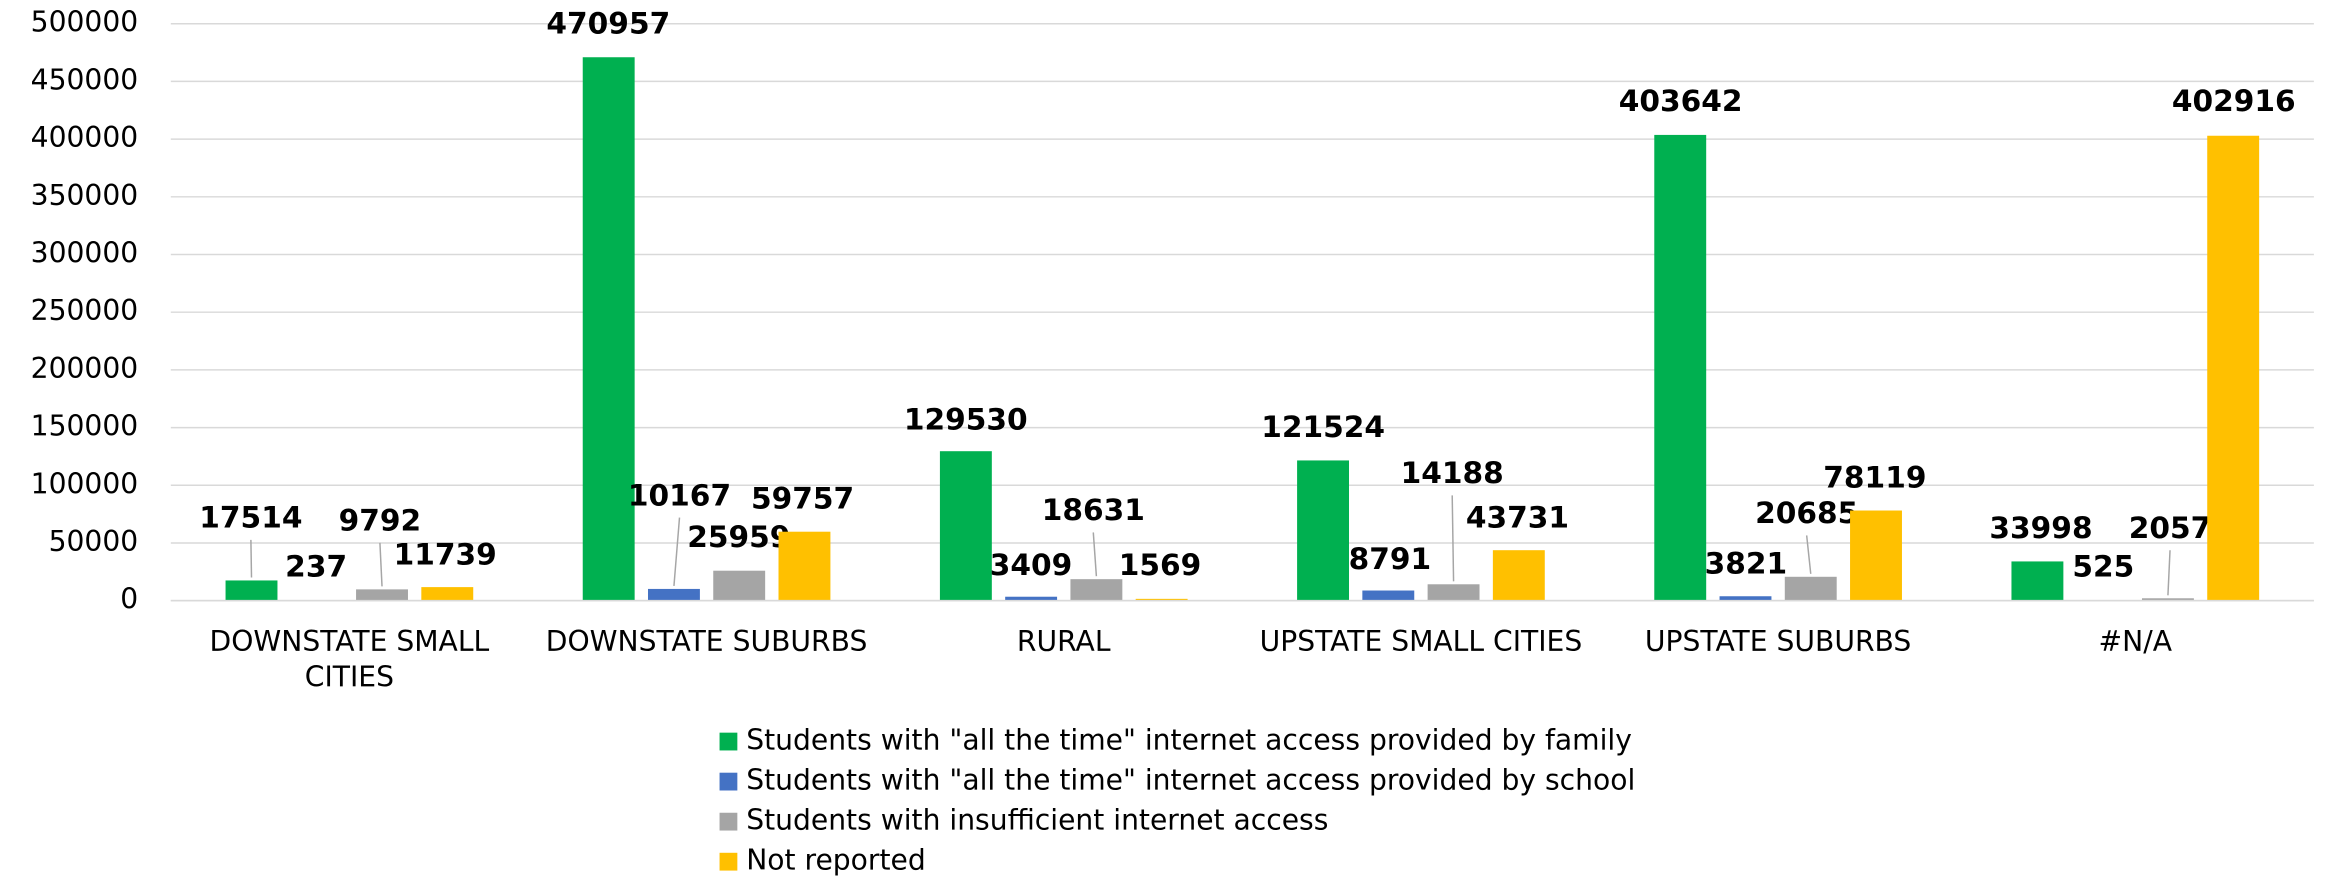 This screenshot has width=2326, height=878. I want to click on y-tick-label: 400000, so click(84, 137).